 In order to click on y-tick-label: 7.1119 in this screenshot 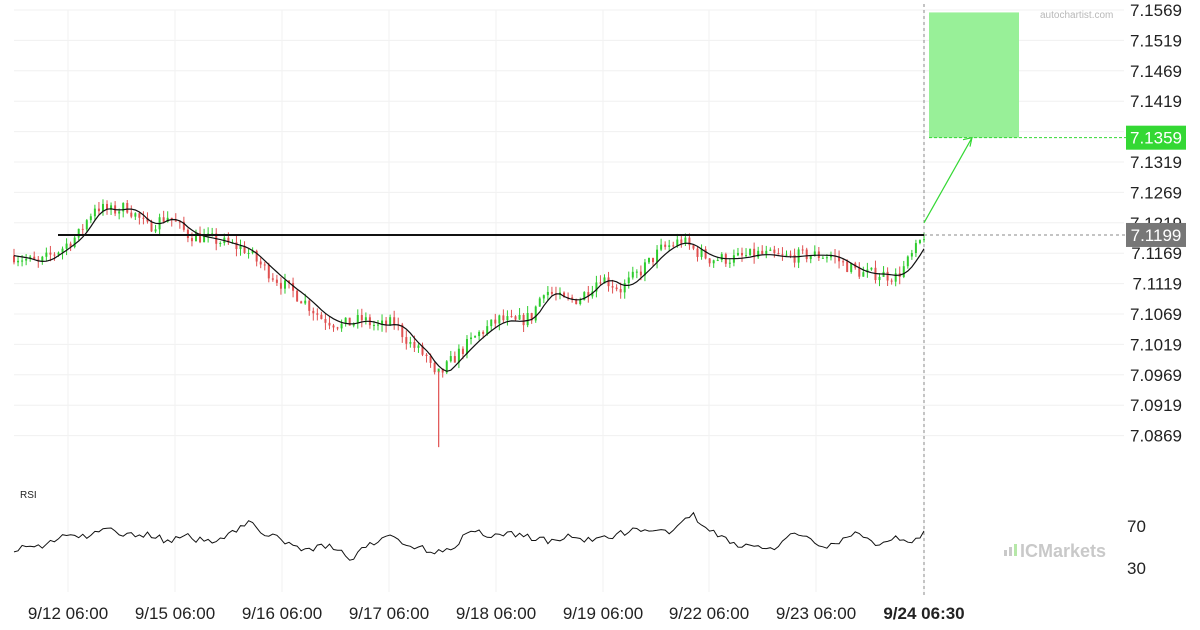, I will do `click(1157, 284)`.